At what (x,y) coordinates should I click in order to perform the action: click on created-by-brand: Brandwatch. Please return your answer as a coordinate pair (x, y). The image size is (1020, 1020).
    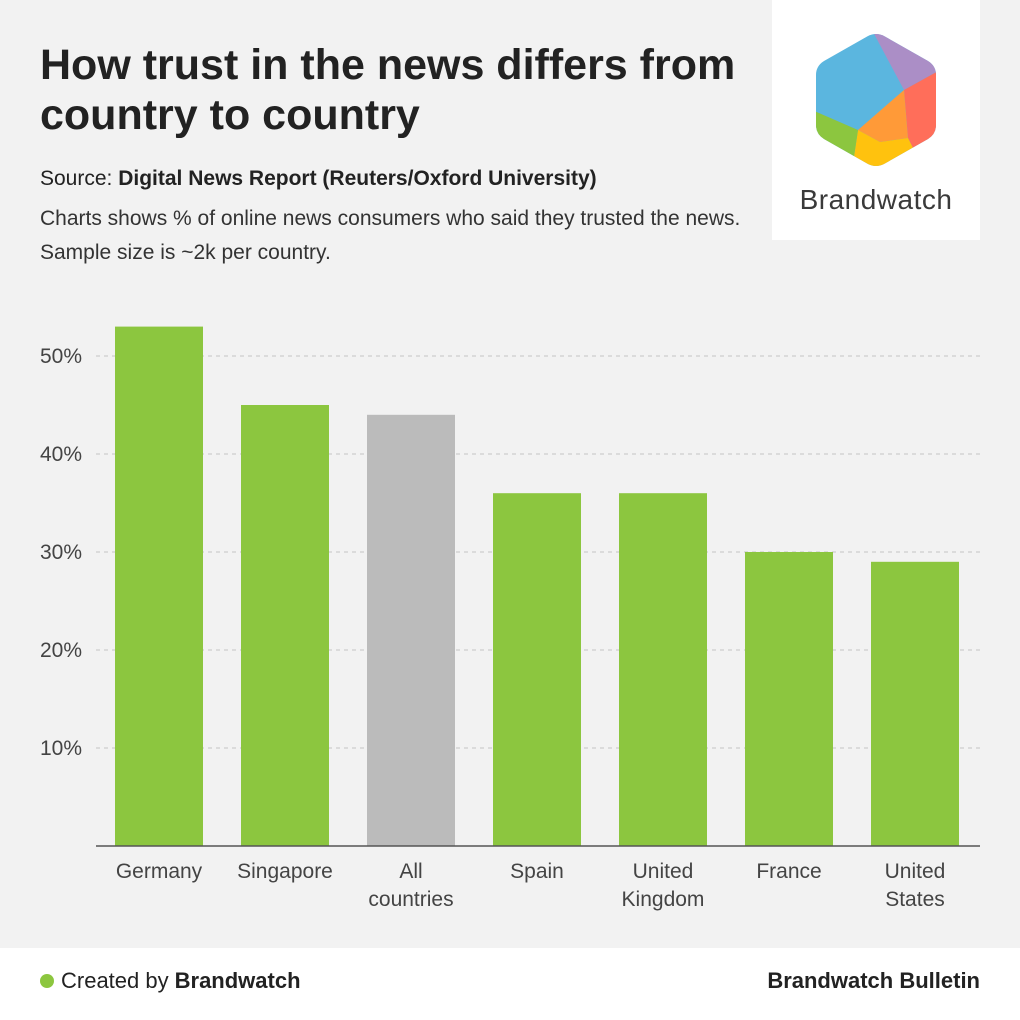
    Looking at the image, I should click on (237, 980).